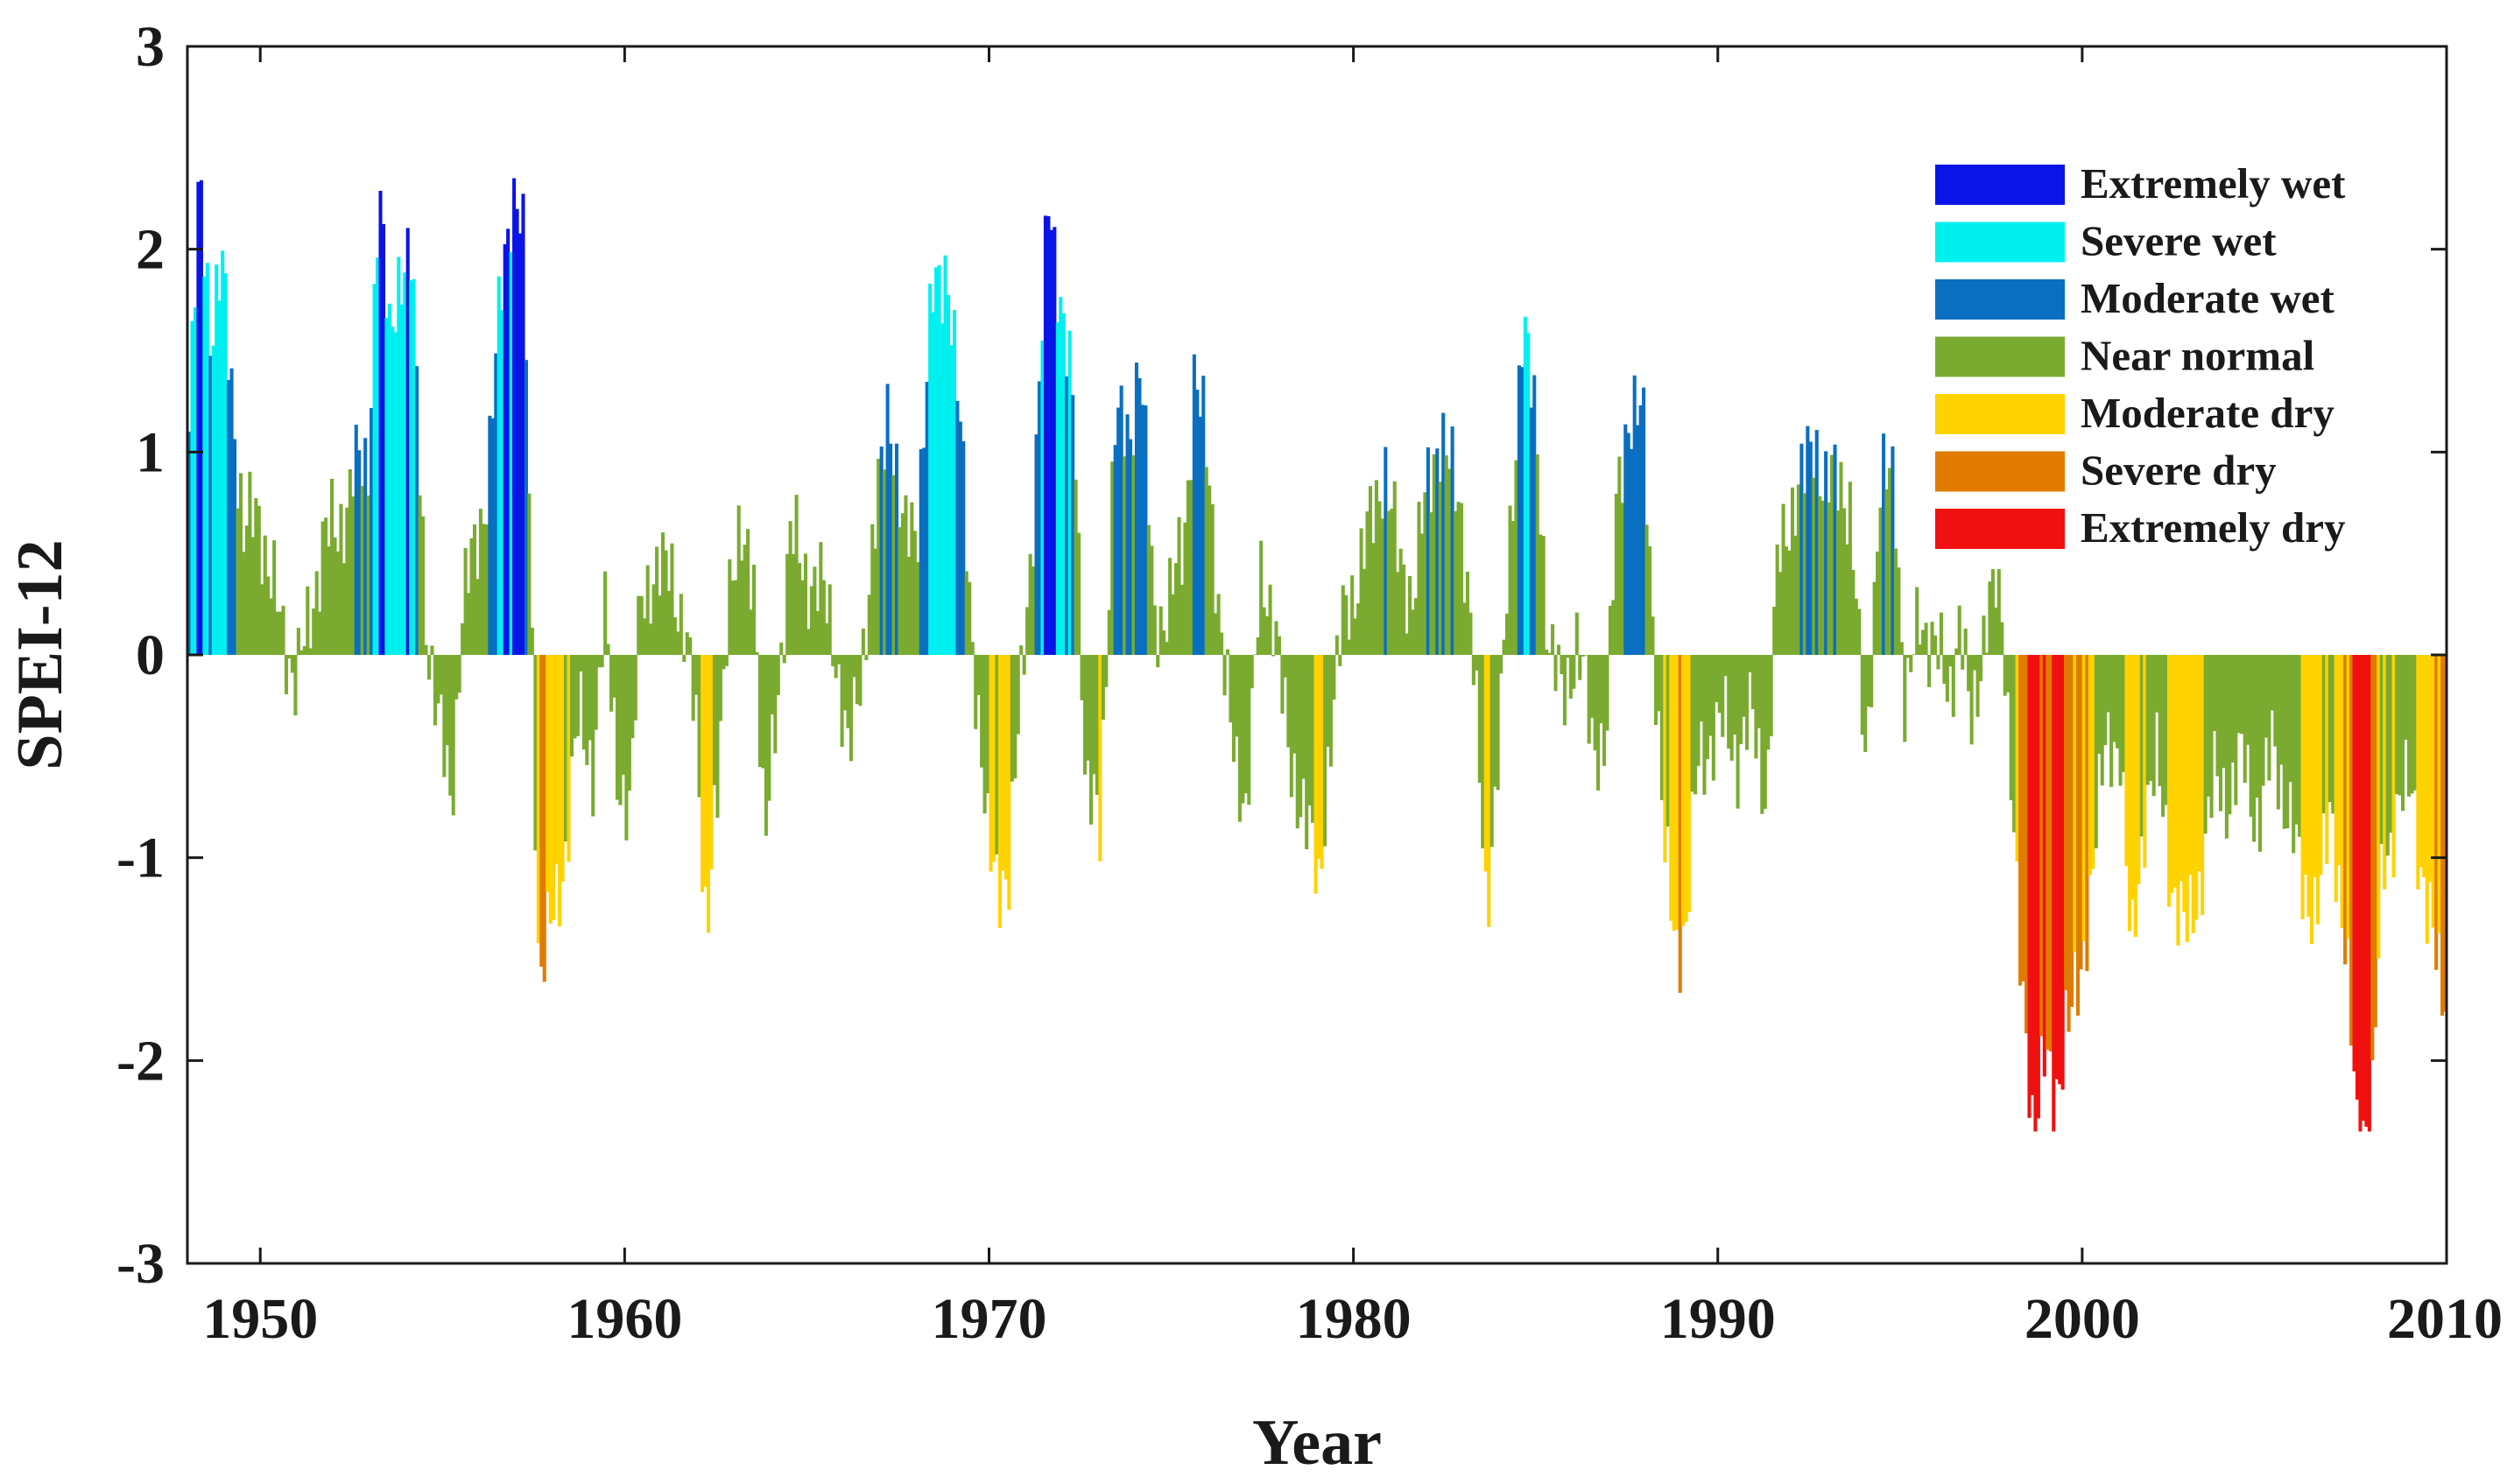  What do you see at coordinates (988, 1319) in the screenshot?
I see `x-tick-label: 1970` at bounding box center [988, 1319].